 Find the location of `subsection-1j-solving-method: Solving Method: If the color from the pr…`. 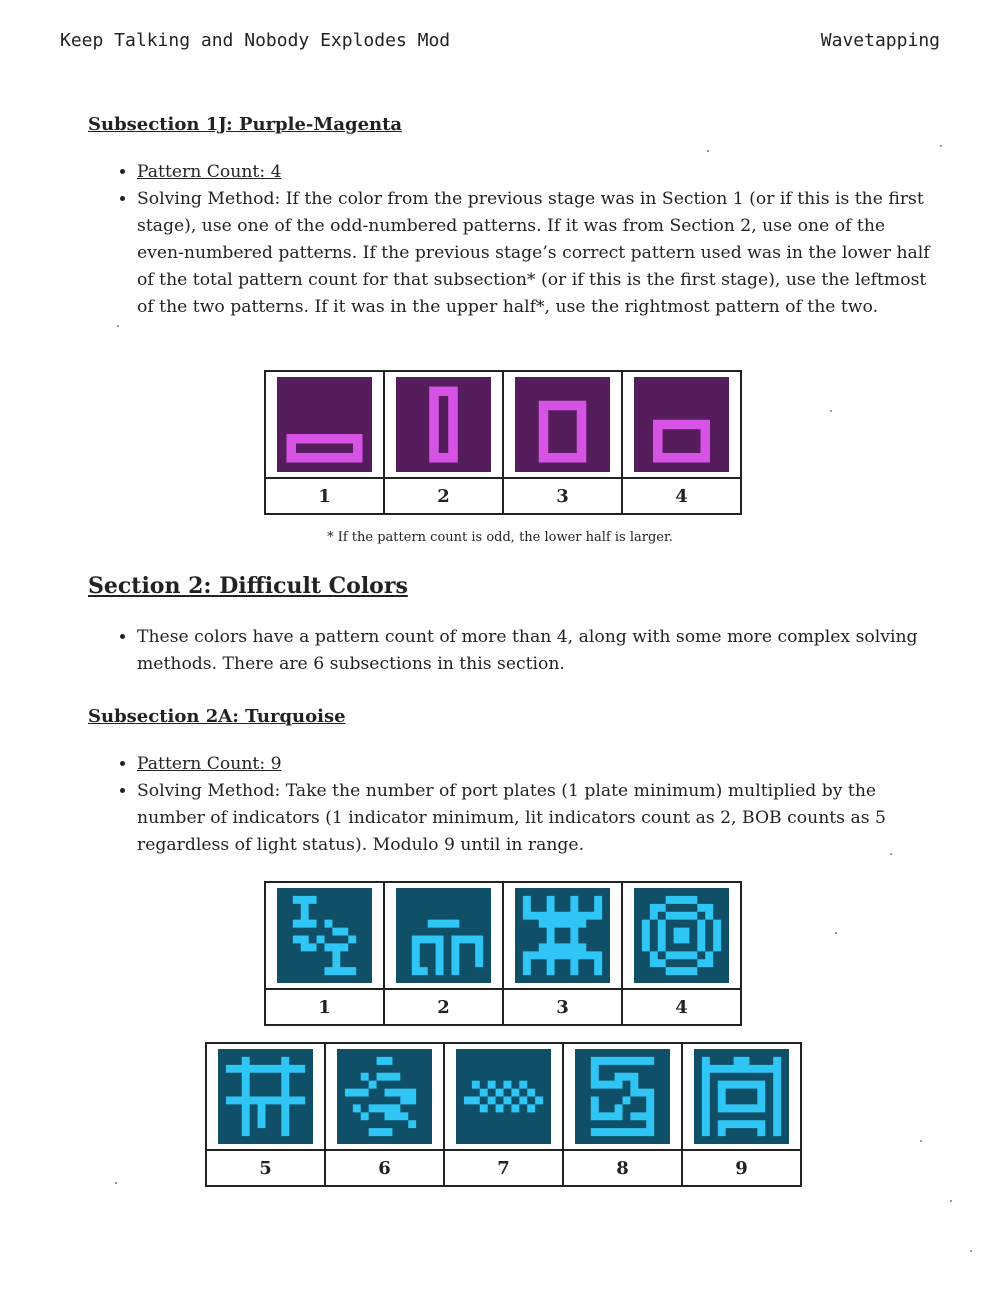

subsection-1j-solving-method: Solving Method: If the color from the pr… is located at coordinates (537, 253).